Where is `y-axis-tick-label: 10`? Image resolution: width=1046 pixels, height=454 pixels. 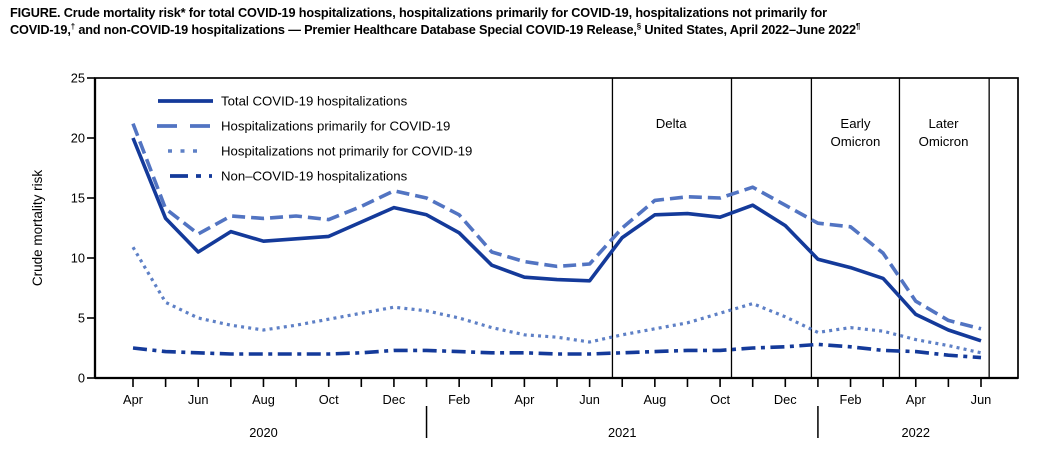 y-axis-tick-label: 10 is located at coordinates (78, 258).